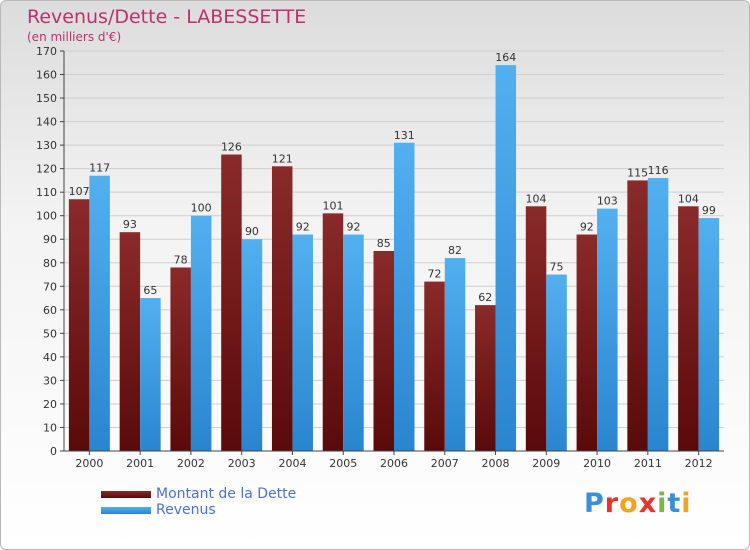  I want to click on logo-letter: x, so click(648, 503).